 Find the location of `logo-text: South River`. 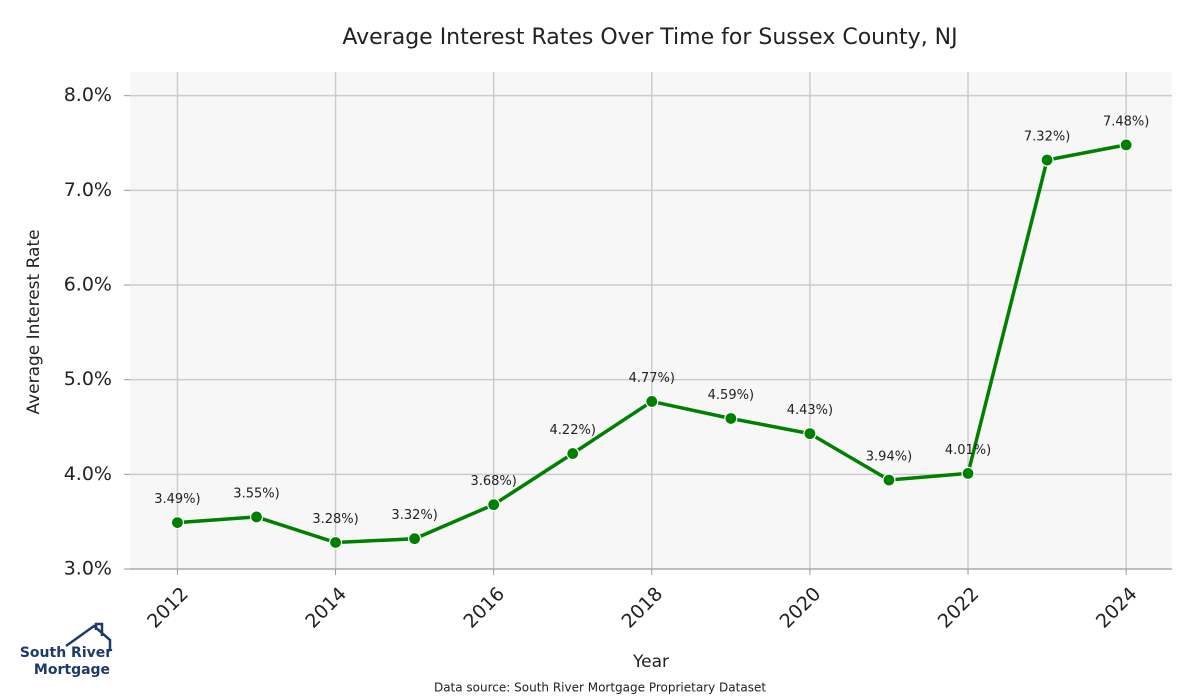

logo-text: South River is located at coordinates (66, 653).